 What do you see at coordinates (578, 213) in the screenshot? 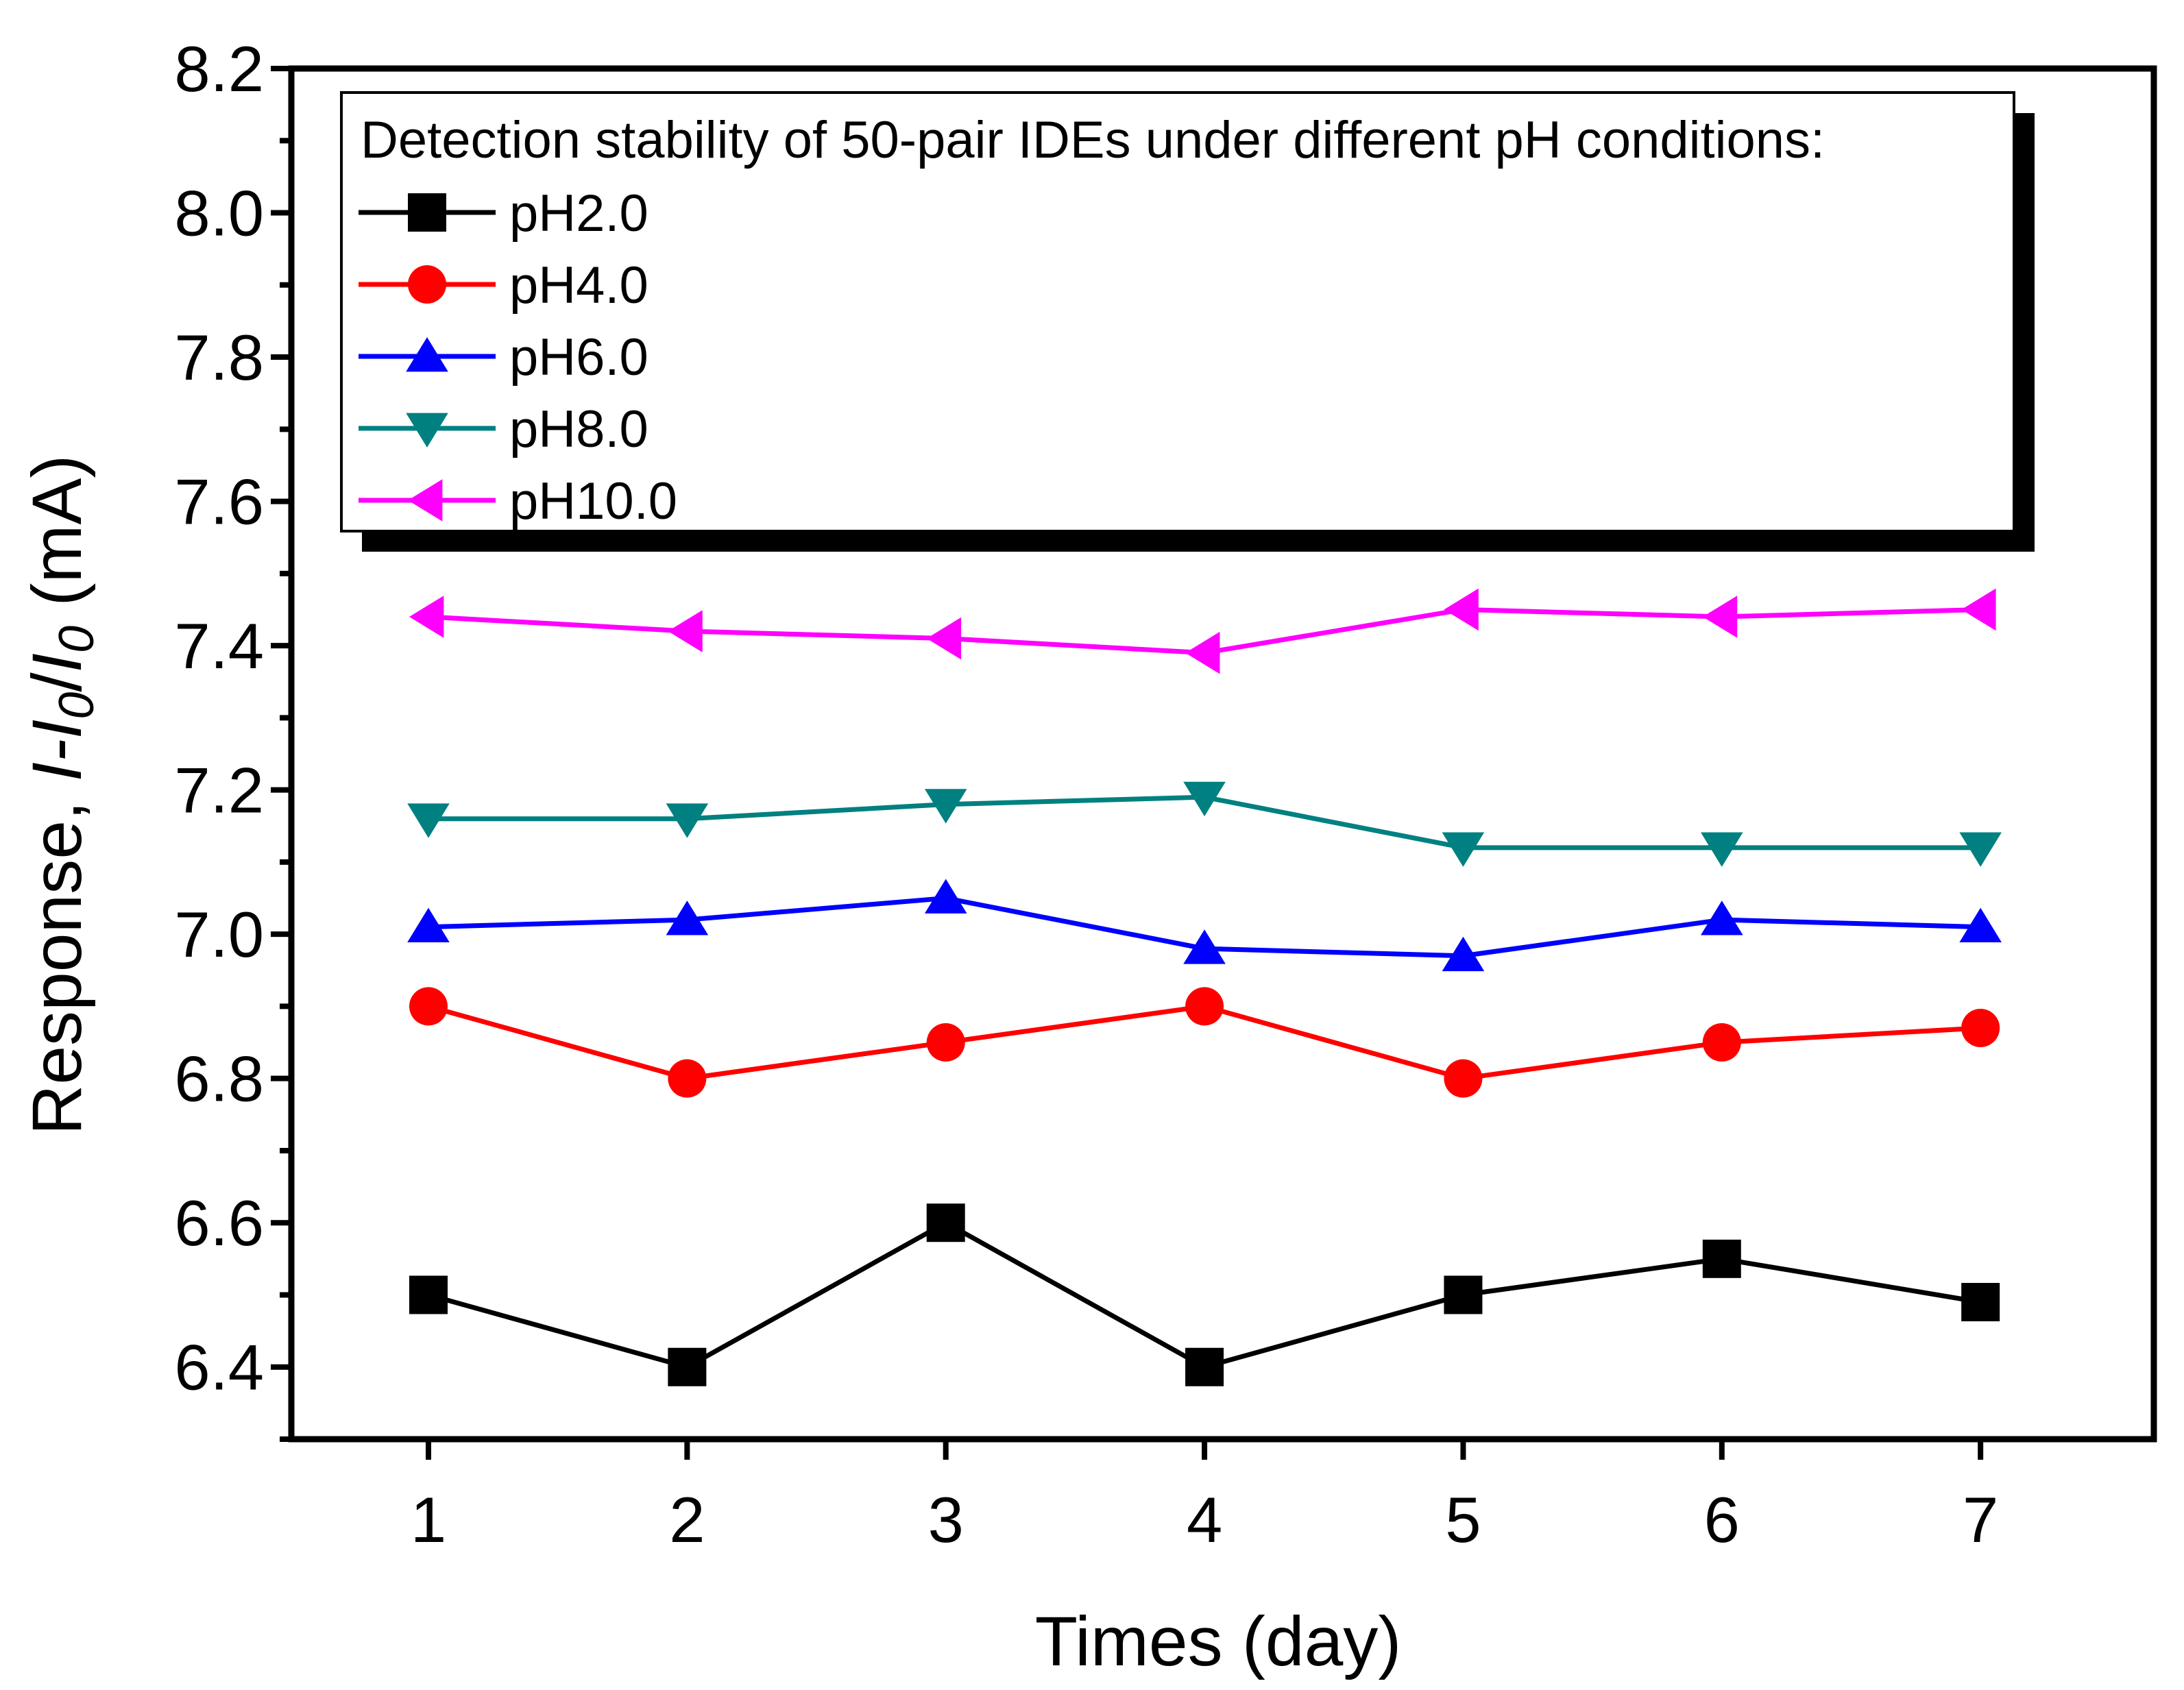
I see `legend-label: pH2.0` at bounding box center [578, 213].